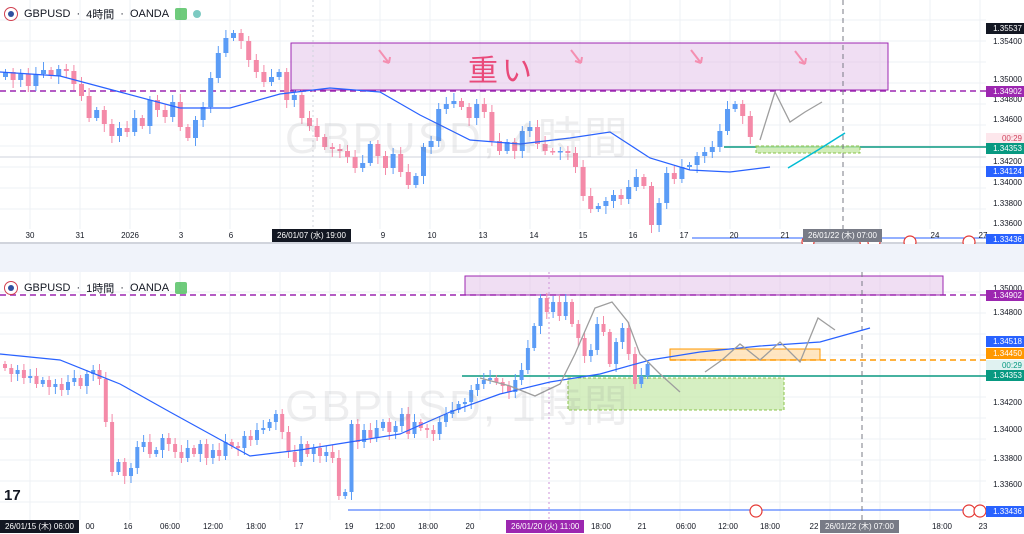 The width and height of the screenshot is (1024, 534). Describe the element at coordinates (100, 289) in the screenshot. I see `chart-1h-interval: 1時間` at that location.